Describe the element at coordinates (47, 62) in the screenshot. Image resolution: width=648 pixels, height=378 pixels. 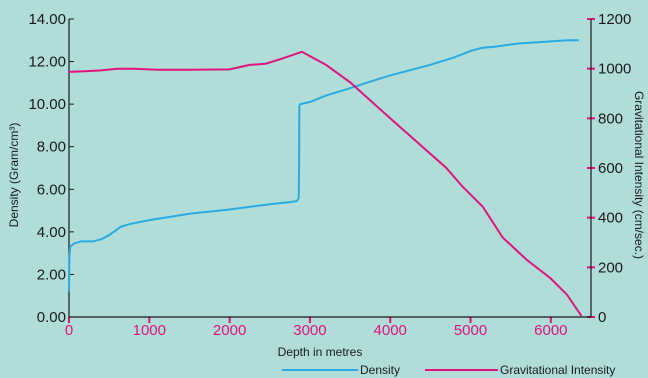
I see `left-tick-label: 12.00` at that location.